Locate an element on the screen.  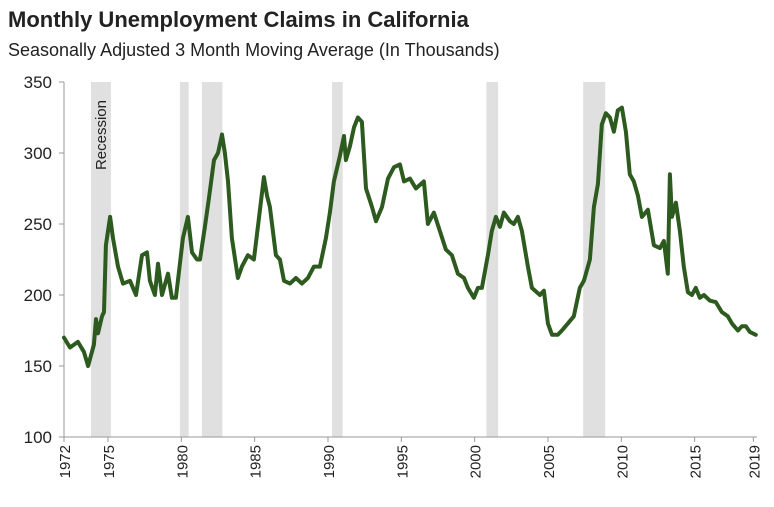
y-tick-label: 100 is located at coordinates (38, 437).